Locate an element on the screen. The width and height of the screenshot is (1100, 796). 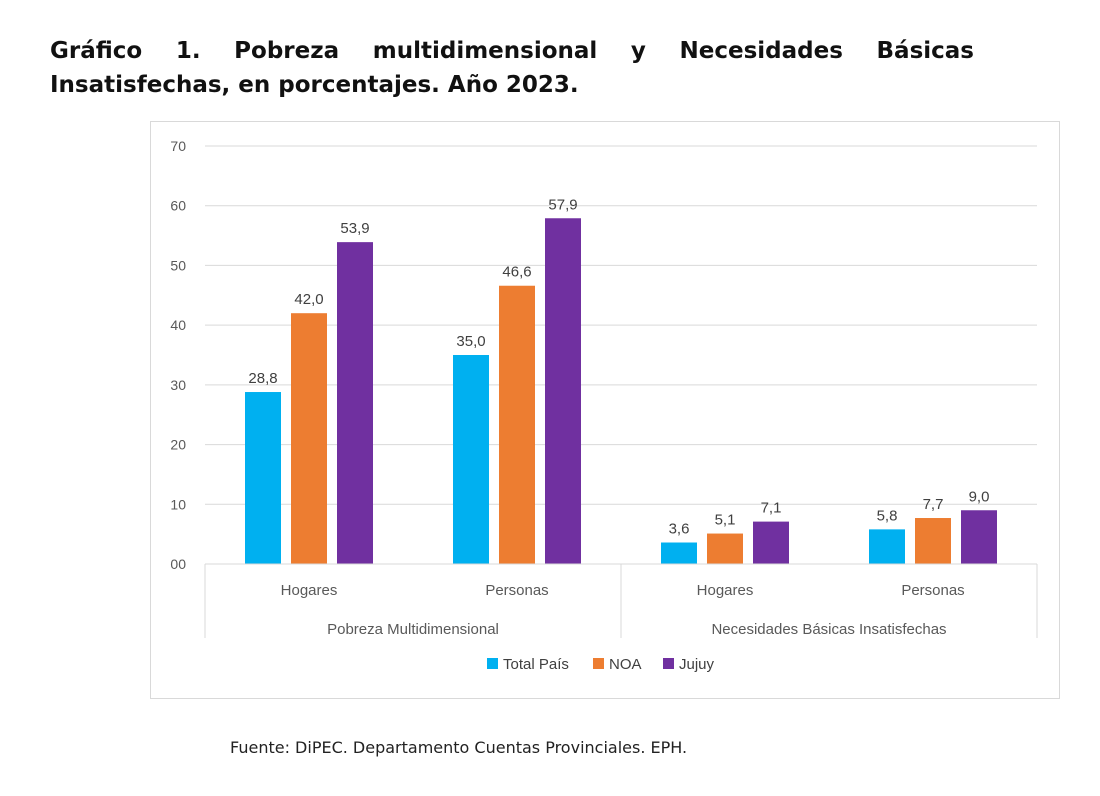
data-label: 57,9 is located at coordinates (562, 204).